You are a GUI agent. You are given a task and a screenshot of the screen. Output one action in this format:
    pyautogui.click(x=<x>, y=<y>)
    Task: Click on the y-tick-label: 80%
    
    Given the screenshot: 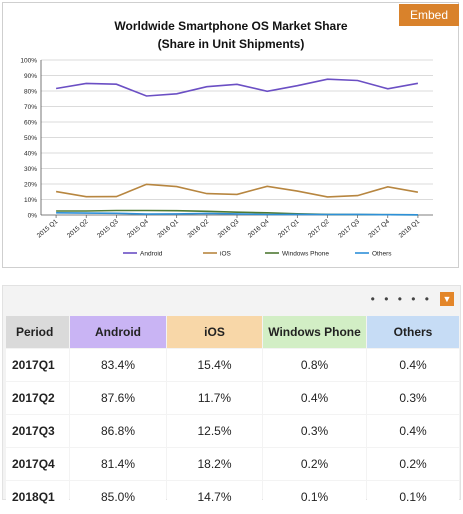 What is the action you would take?
    pyautogui.click(x=30, y=92)
    